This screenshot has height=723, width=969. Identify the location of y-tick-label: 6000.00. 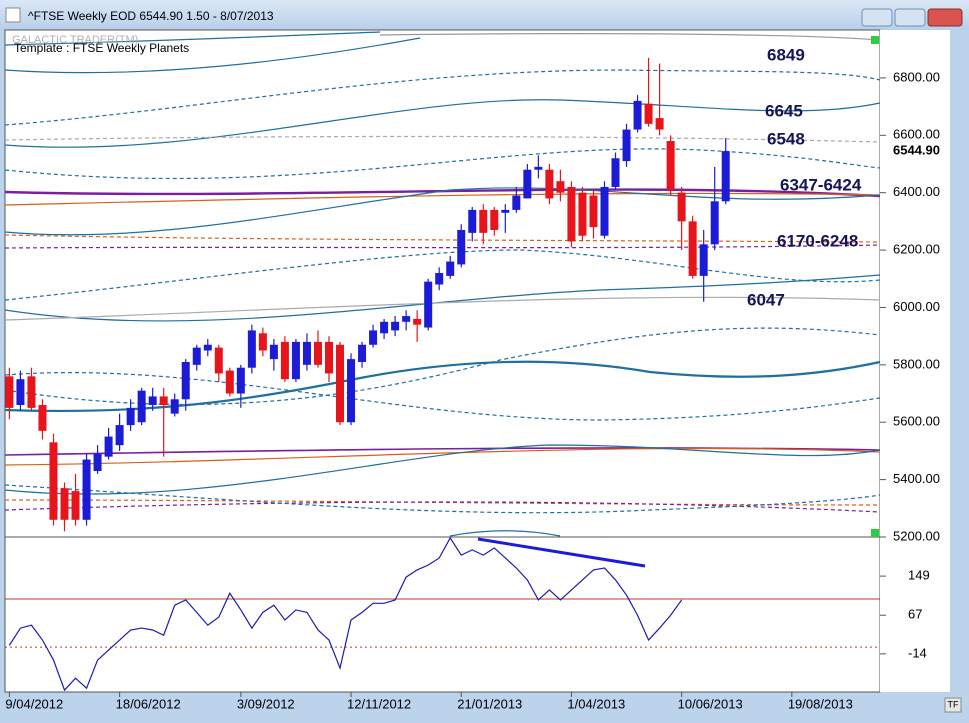
(916, 306).